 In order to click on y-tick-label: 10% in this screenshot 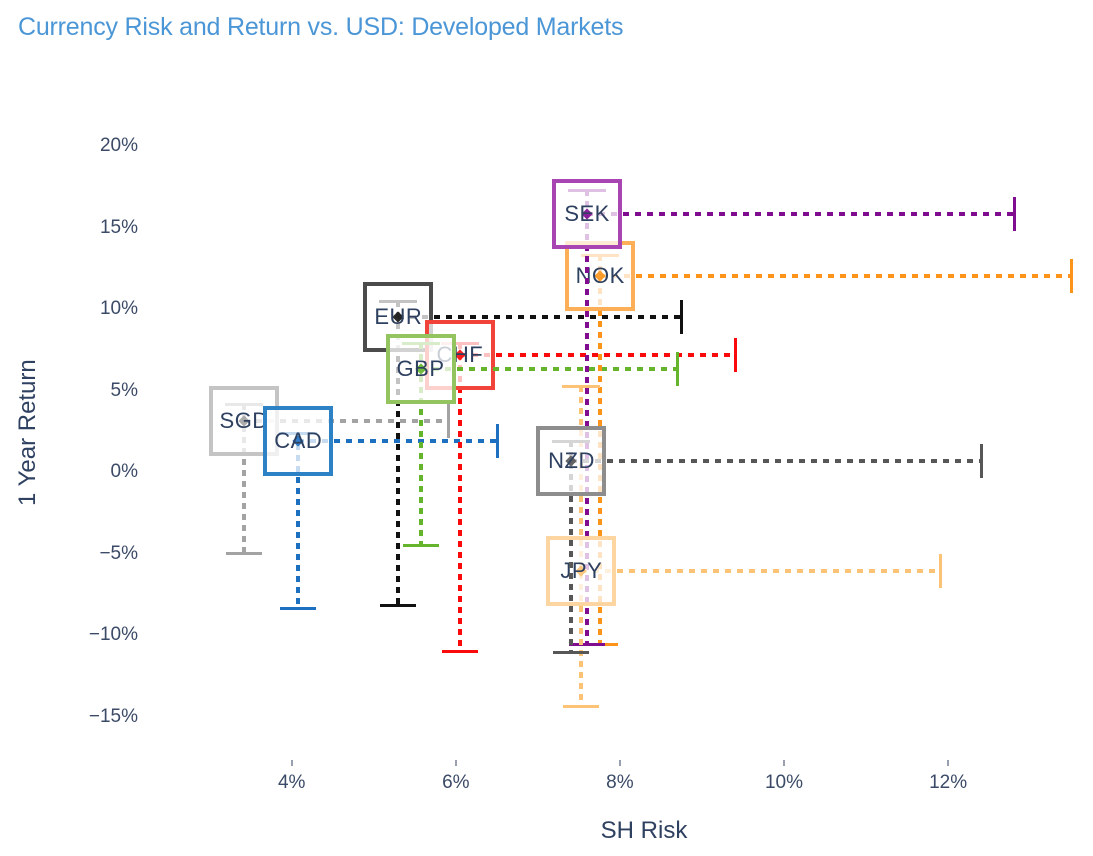, I will do `click(118, 308)`.